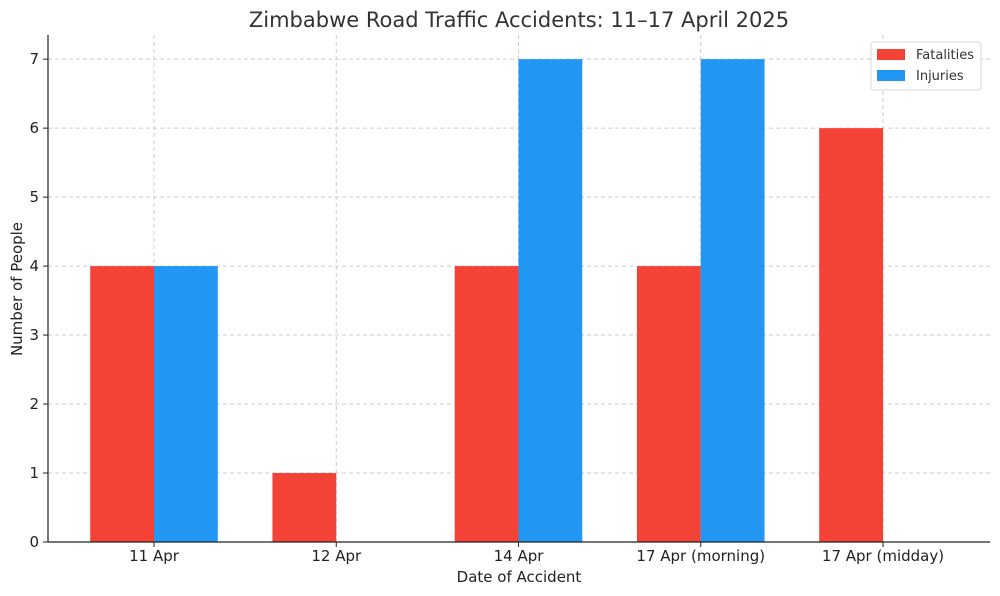 This screenshot has width=1000, height=596. What do you see at coordinates (17, 289) in the screenshot?
I see `y-axis-label: Number of People` at bounding box center [17, 289].